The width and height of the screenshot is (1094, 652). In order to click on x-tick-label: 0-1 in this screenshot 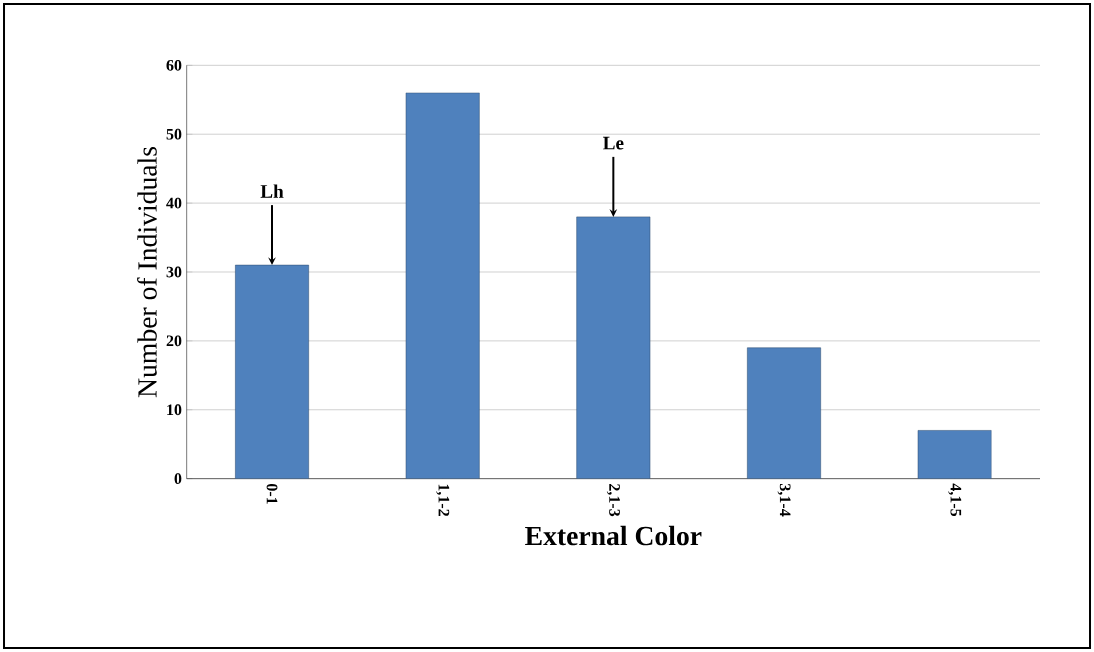, I will do `click(272, 493)`.